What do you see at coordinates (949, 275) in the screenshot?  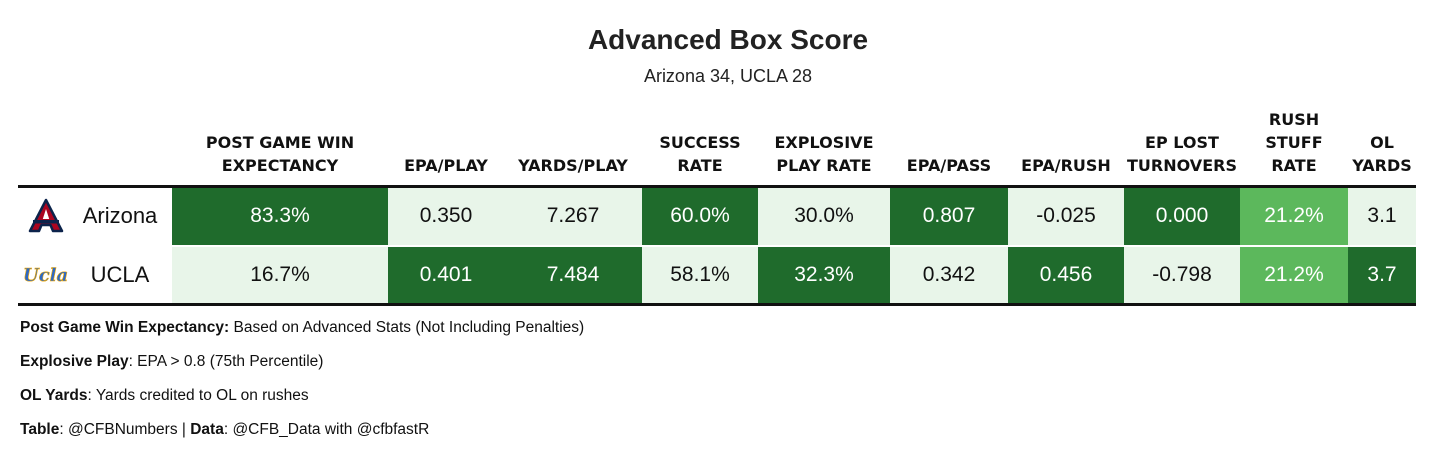 I see `cell-epa_pass: 0.342` at bounding box center [949, 275].